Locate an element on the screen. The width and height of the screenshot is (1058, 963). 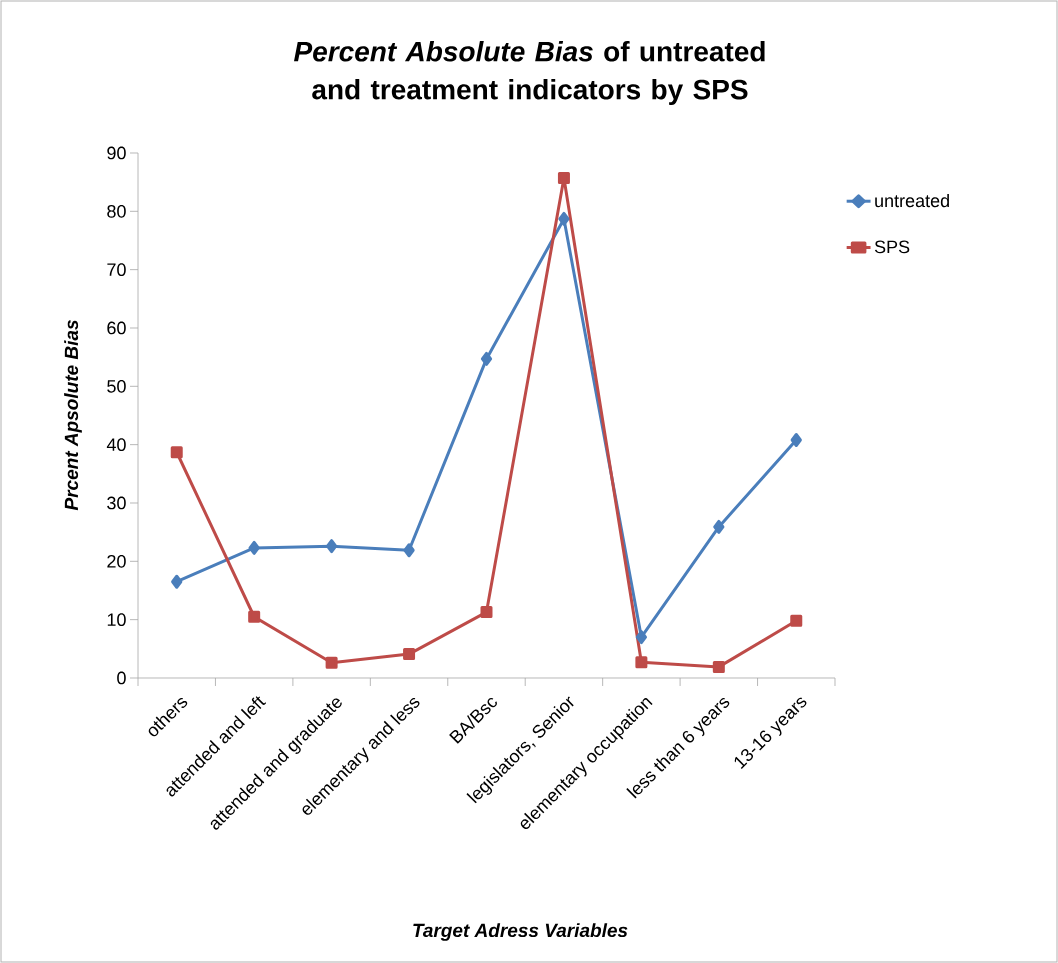
legend-label: SPS is located at coordinates (892, 247).